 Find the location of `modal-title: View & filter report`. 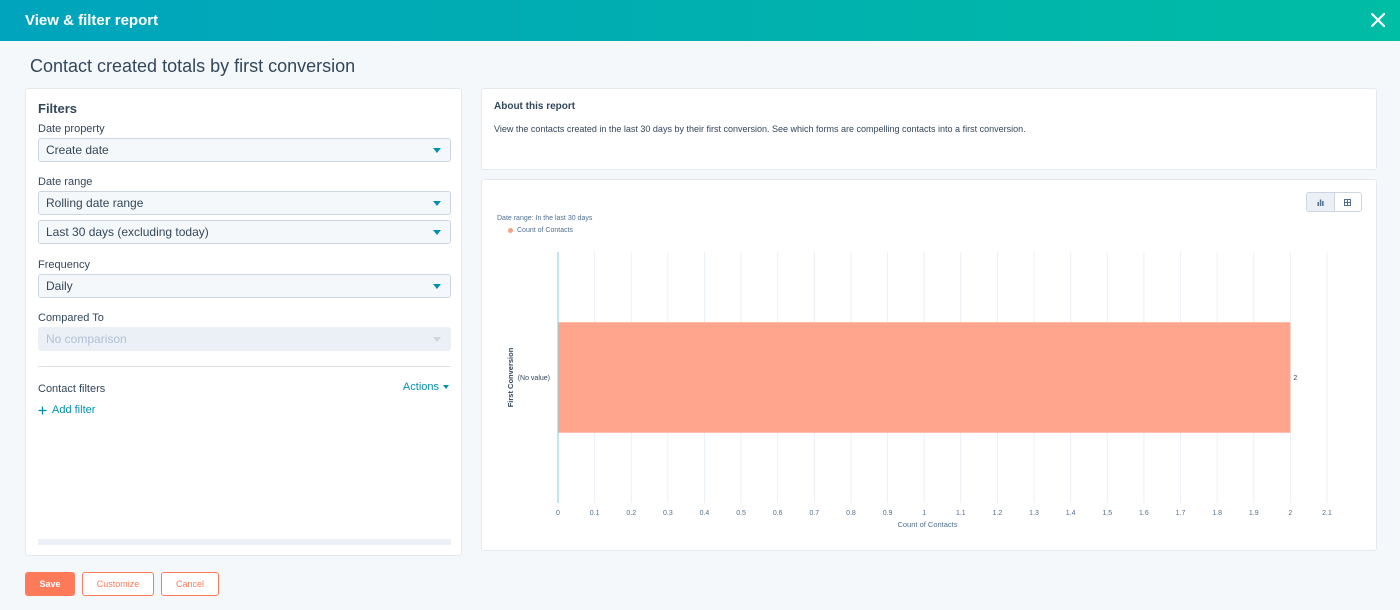

modal-title: View & filter report is located at coordinates (92, 20).